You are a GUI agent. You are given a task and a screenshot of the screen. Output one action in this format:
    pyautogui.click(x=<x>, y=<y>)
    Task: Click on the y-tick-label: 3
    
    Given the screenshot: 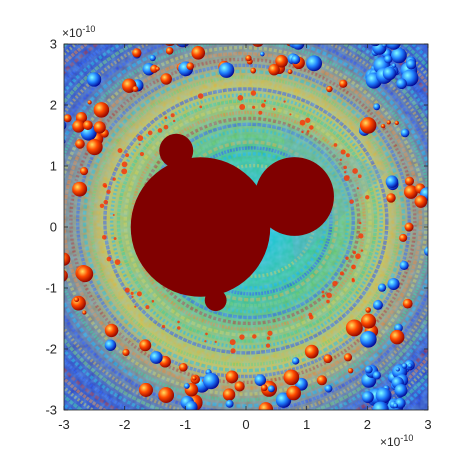 What is the action you would take?
    pyautogui.click(x=53, y=44)
    